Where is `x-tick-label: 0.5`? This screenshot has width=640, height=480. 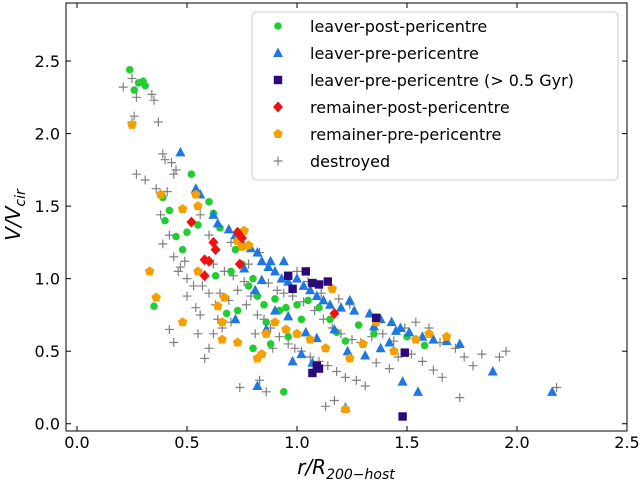 x-tick-label: 0.5 is located at coordinates (186, 442).